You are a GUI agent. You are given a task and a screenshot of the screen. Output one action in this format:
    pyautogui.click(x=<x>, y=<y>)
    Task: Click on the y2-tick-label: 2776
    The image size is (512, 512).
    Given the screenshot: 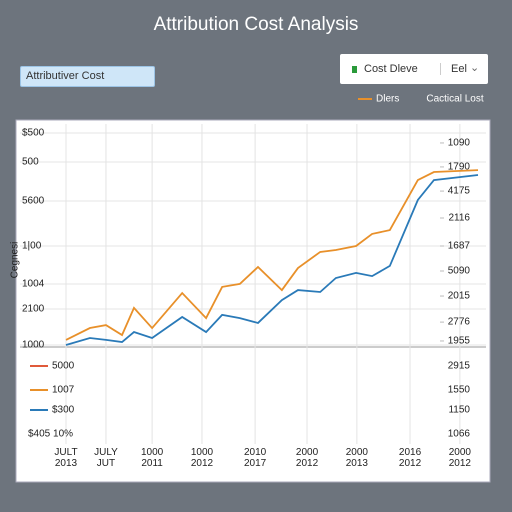 What is the action you would take?
    pyautogui.click(x=459, y=322)
    